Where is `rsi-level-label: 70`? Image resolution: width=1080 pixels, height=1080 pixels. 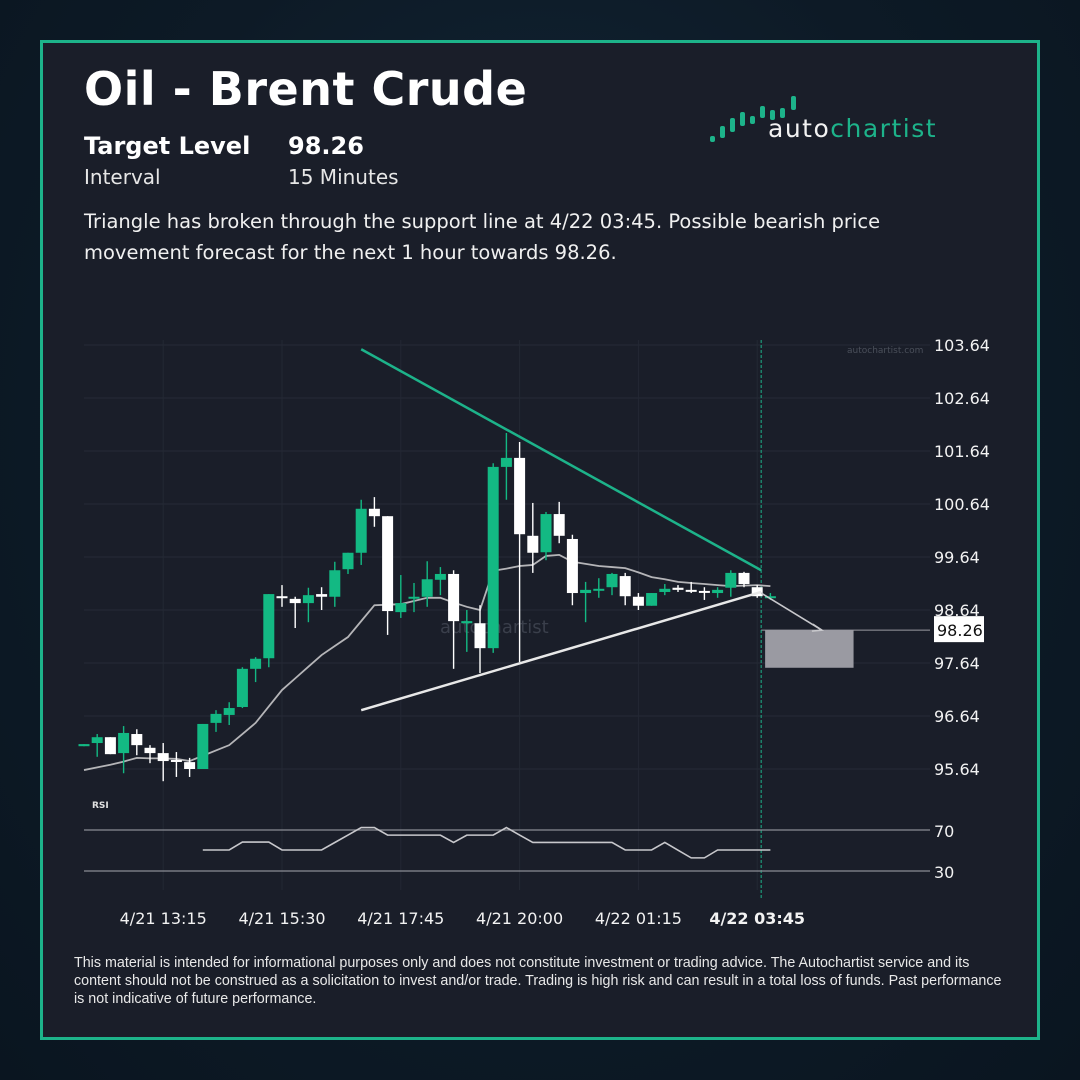
rsi-level-label: 70 is located at coordinates (944, 831).